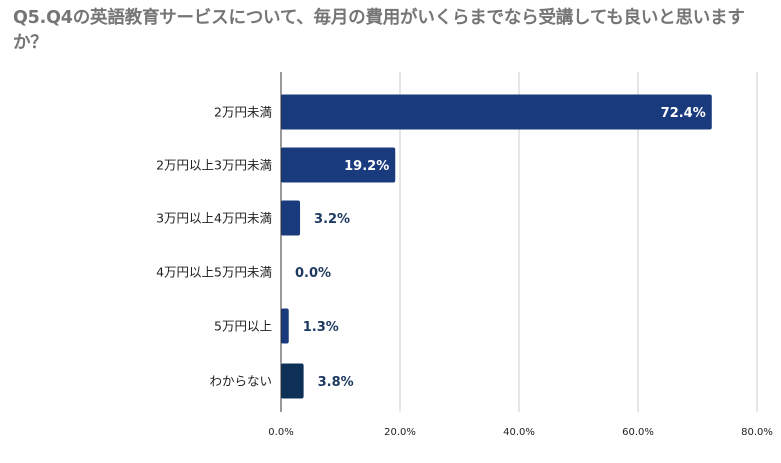 This screenshot has height=463, width=781. Describe the element at coordinates (757, 432) in the screenshot. I see `x-tick-label: 80.0%` at that location.